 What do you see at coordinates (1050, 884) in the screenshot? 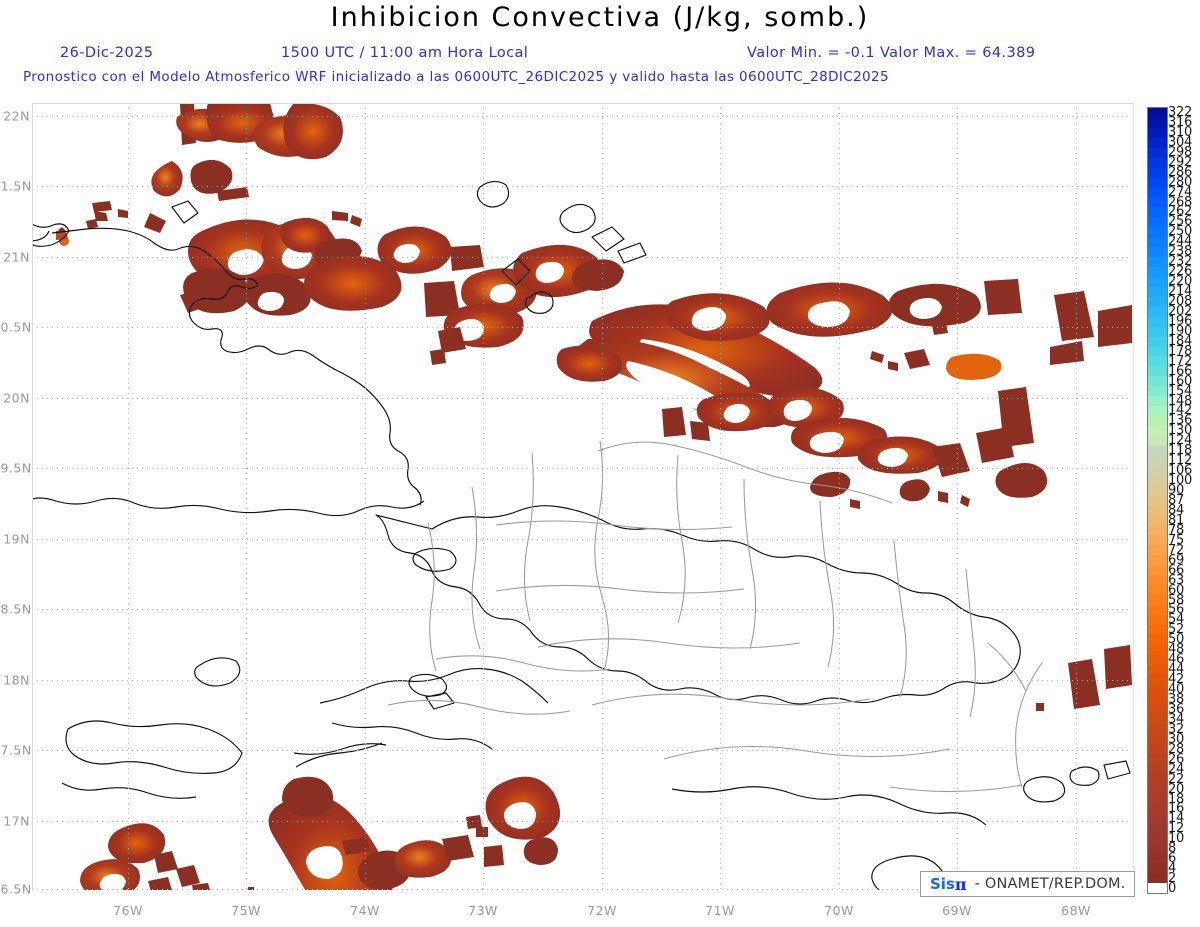
I see `organization-label: - ONAMET/REP.DOM.` at bounding box center [1050, 884].